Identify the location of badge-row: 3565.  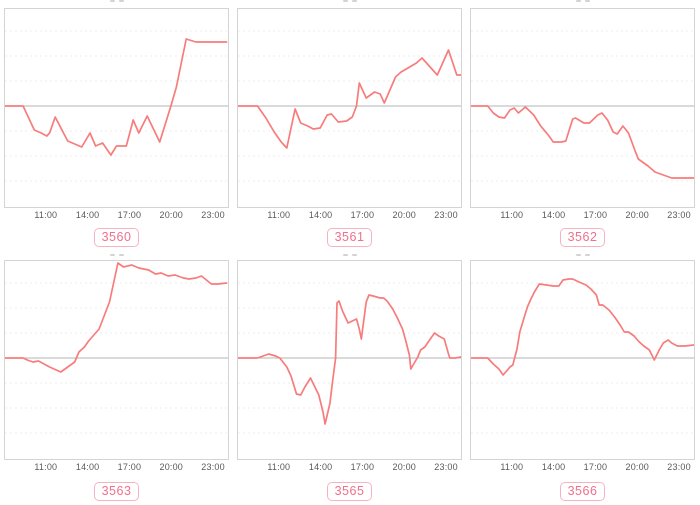
(349, 491).